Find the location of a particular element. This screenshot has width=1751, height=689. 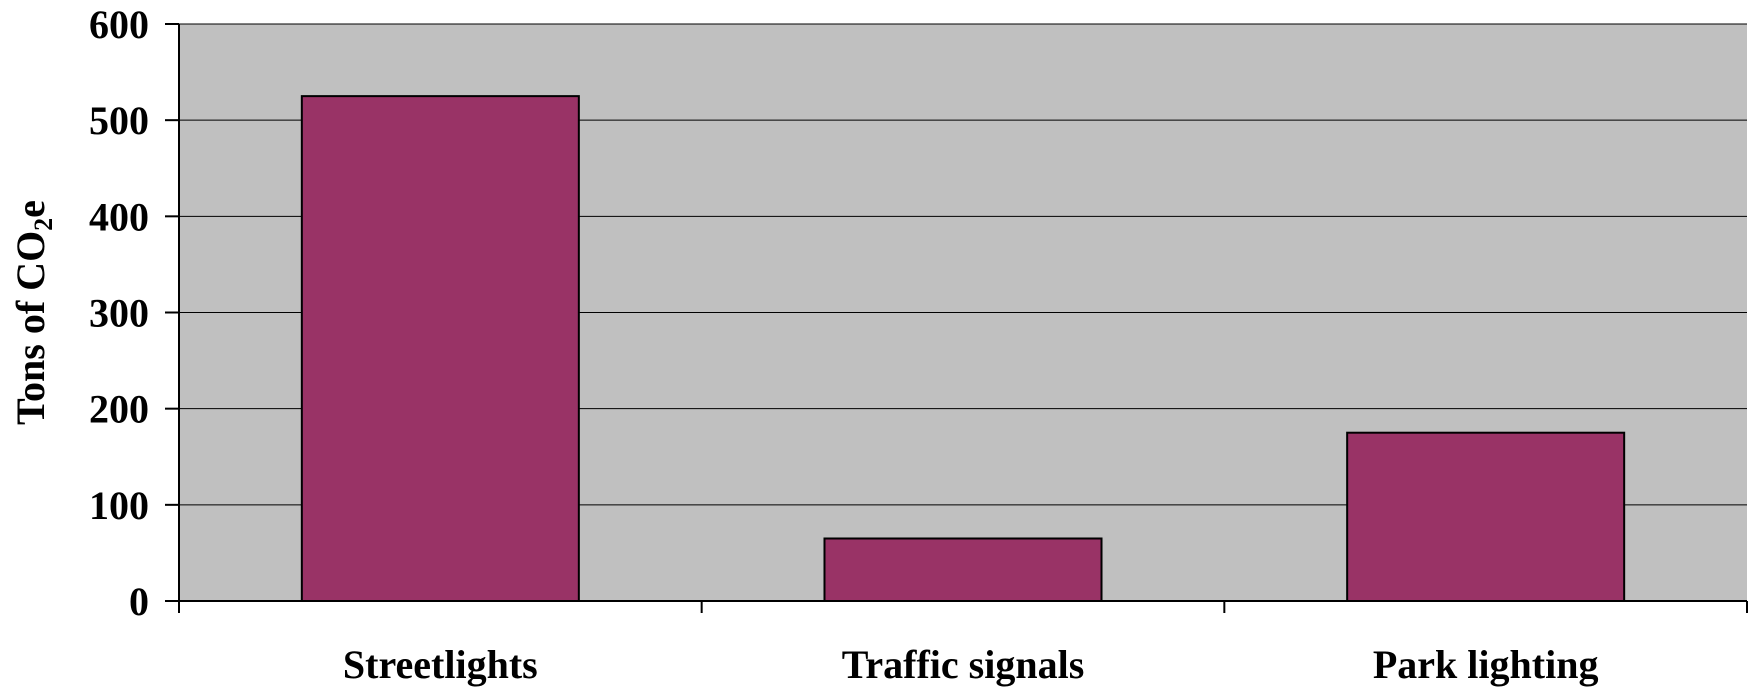

bar-traffic-signals is located at coordinates (963, 569).